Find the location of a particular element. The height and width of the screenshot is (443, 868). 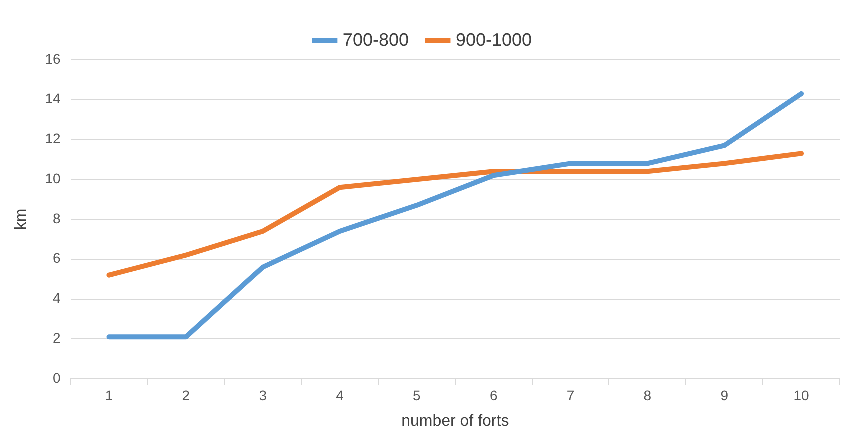

x-tick-label: 4 is located at coordinates (340, 395).